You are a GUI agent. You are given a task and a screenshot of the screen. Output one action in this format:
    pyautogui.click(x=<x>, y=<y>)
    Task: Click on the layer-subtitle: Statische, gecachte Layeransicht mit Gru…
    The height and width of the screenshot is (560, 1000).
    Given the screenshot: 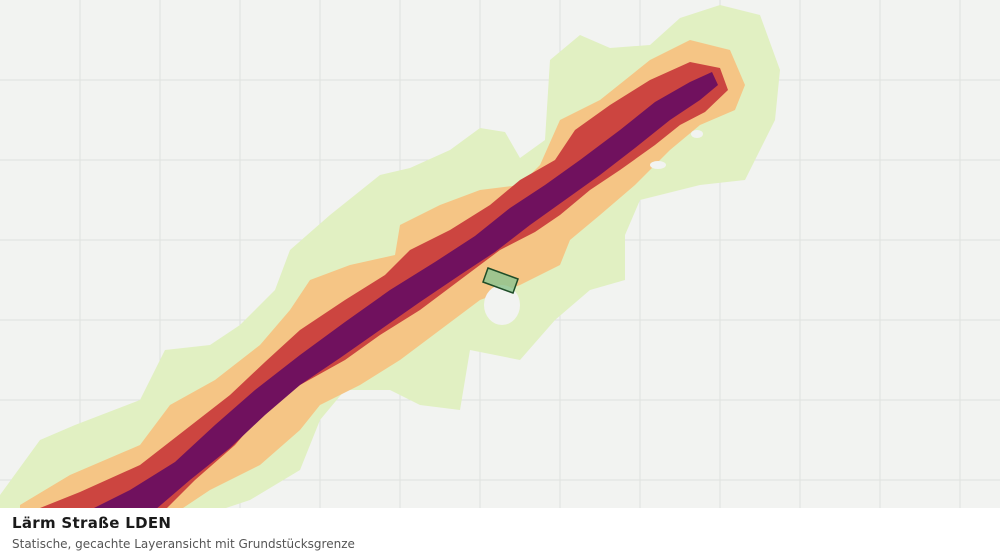 What is the action you would take?
    pyautogui.click(x=183, y=544)
    